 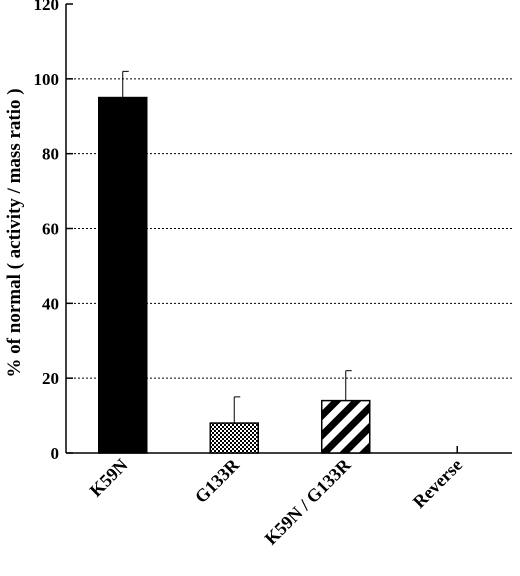 What do you see at coordinates (55, 453) in the screenshot?
I see `y-tick-label: 0` at bounding box center [55, 453].